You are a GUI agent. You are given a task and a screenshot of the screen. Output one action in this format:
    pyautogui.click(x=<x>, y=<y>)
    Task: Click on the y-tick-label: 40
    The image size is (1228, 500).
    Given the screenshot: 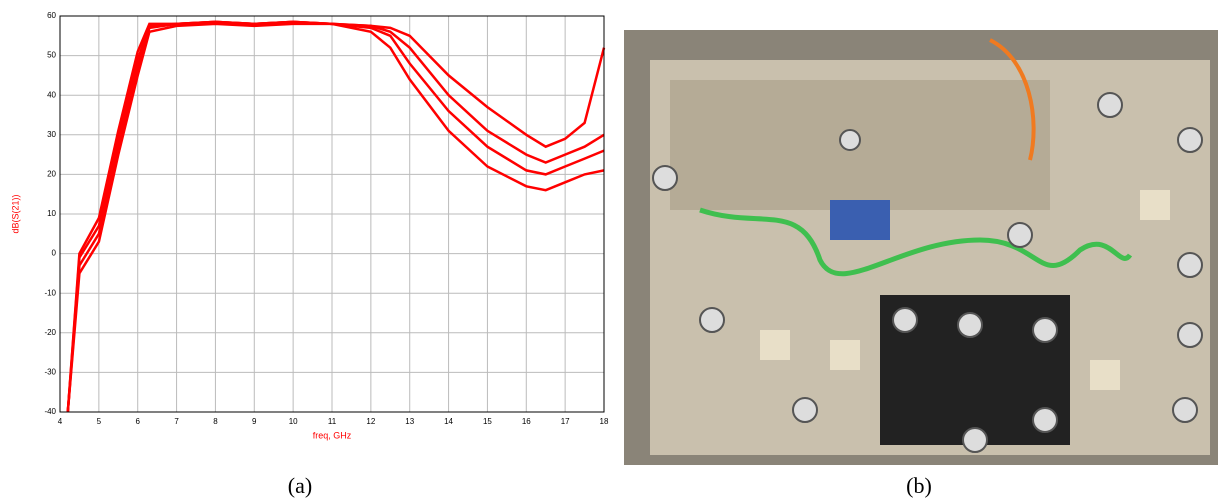 What is the action you would take?
    pyautogui.click(x=51, y=94)
    